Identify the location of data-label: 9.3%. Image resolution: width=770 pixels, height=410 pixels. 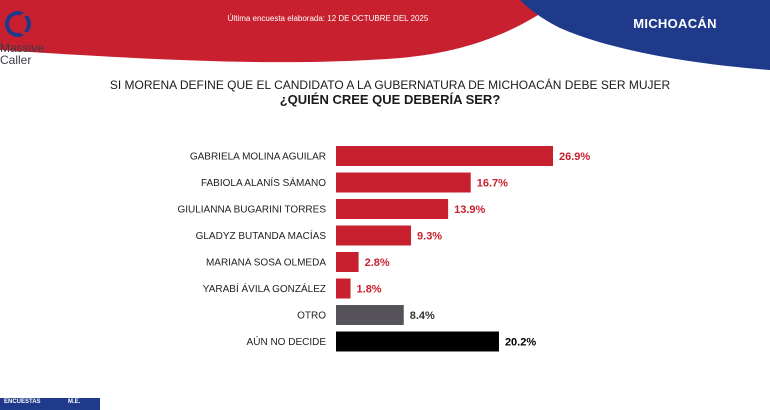
(429, 237).